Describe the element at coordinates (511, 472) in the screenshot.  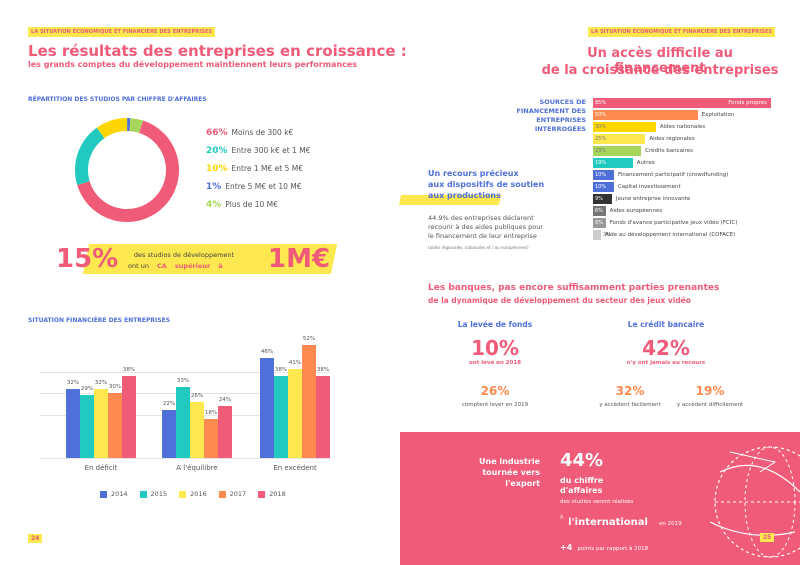
I see `export-lead-2: tournée vers` at that location.